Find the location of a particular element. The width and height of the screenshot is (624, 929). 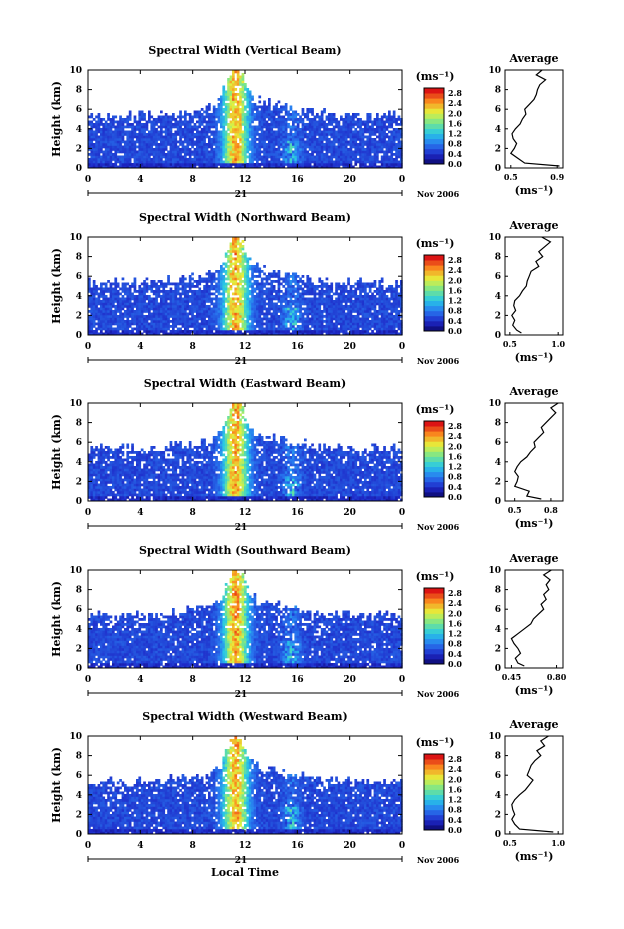

avg-x-tick-label: 0.9 is located at coordinates (557, 177).